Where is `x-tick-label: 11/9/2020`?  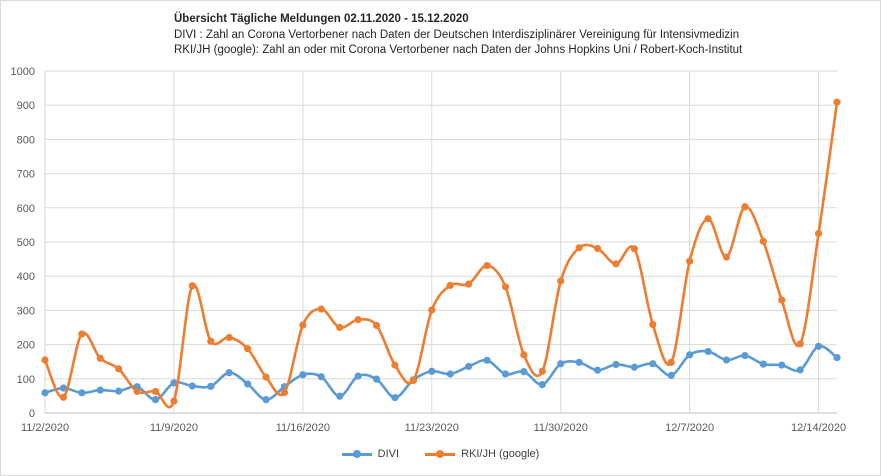 x-tick-label: 11/9/2020 is located at coordinates (174, 428).